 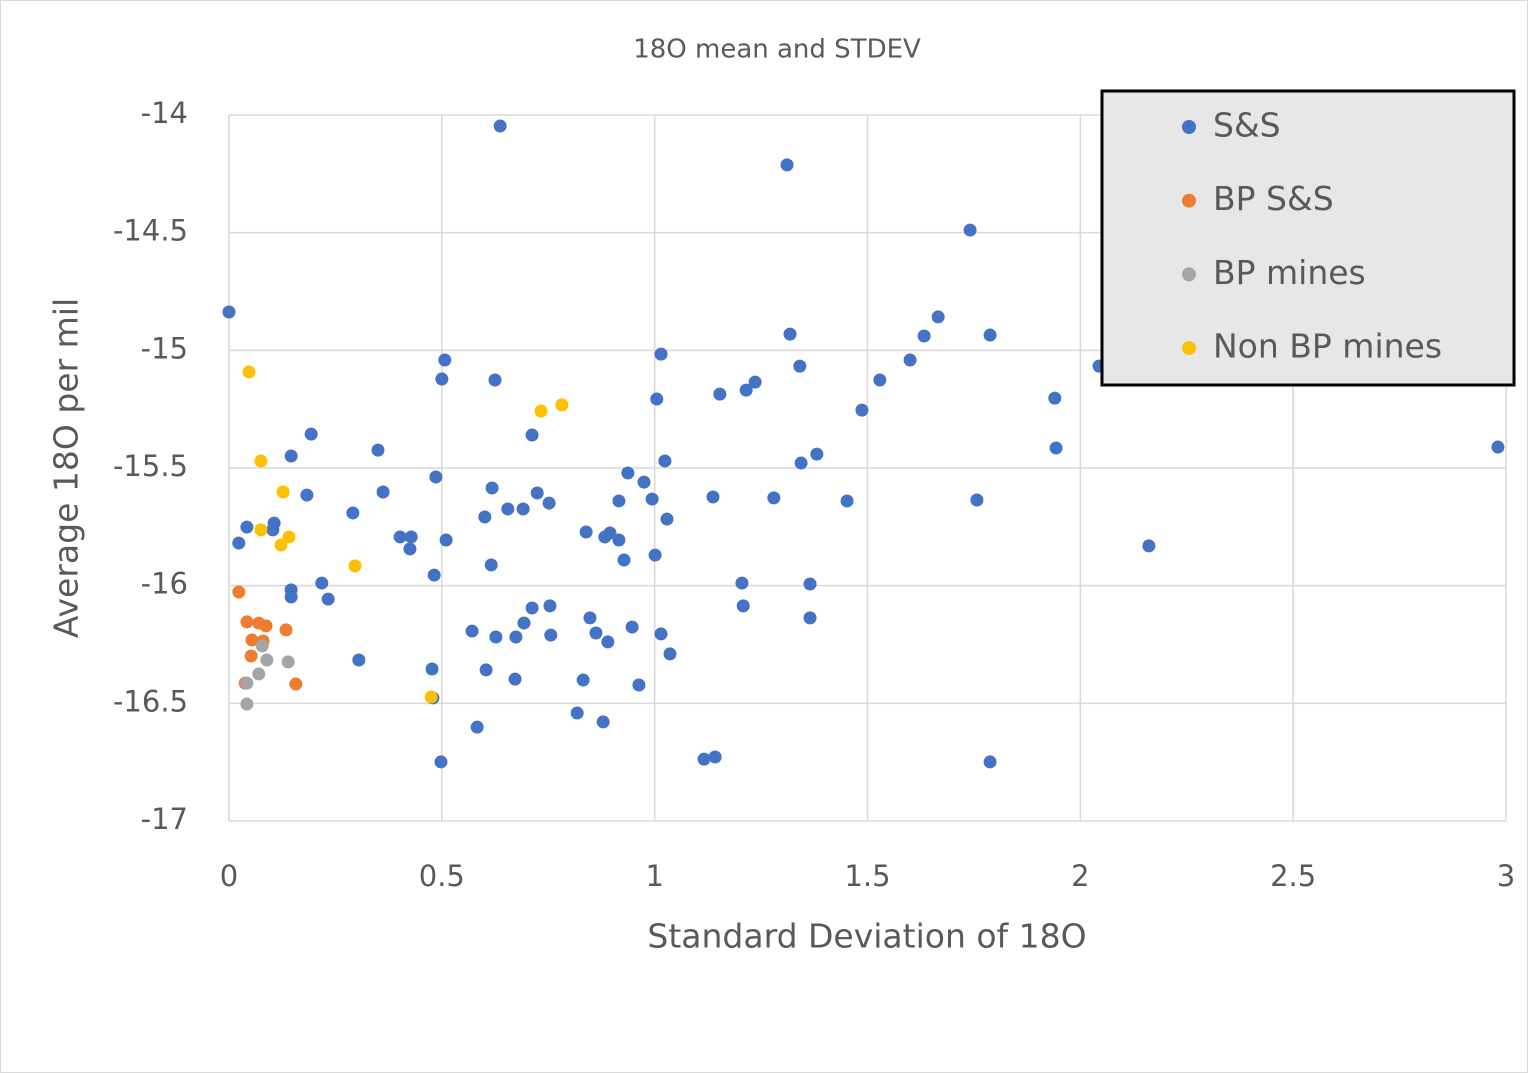 What do you see at coordinates (164, 584) in the screenshot?
I see `y-tick-label: -16` at bounding box center [164, 584].